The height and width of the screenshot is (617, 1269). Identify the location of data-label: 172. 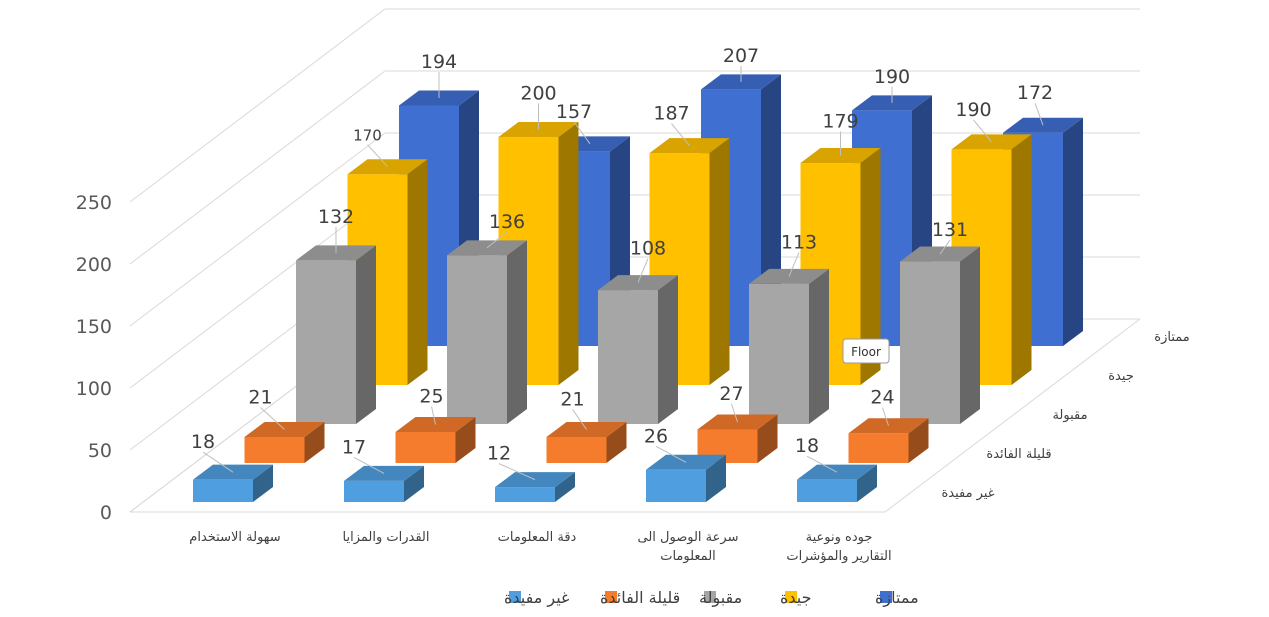
(1035, 93).